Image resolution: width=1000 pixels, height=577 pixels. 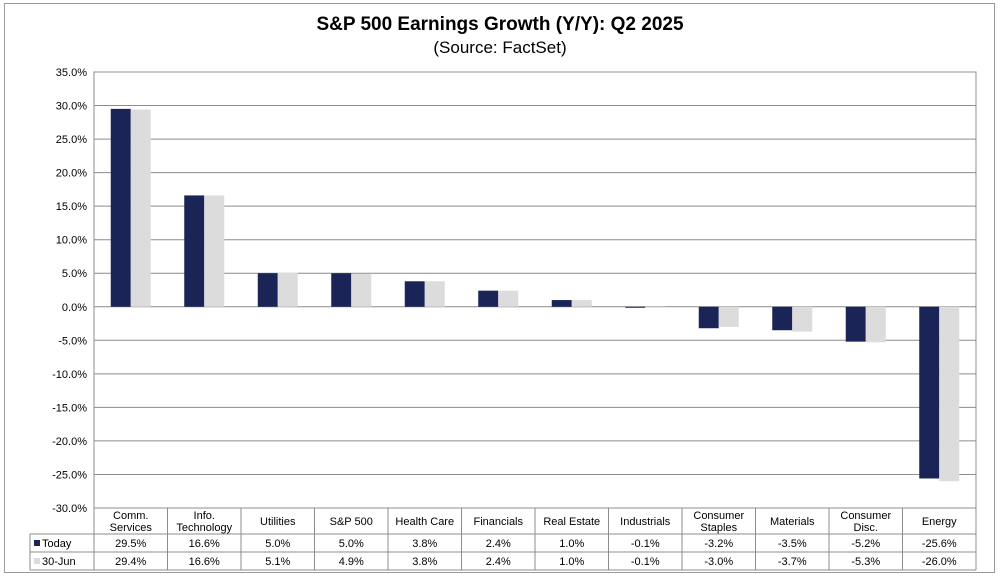 I want to click on y-tick-label: -5.0%, so click(x=72, y=341).